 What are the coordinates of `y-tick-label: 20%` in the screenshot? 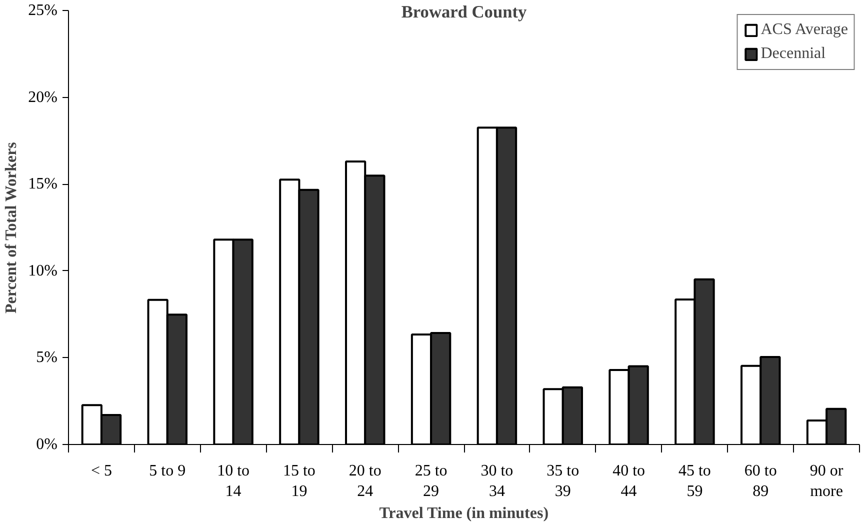 It's located at (43, 97).